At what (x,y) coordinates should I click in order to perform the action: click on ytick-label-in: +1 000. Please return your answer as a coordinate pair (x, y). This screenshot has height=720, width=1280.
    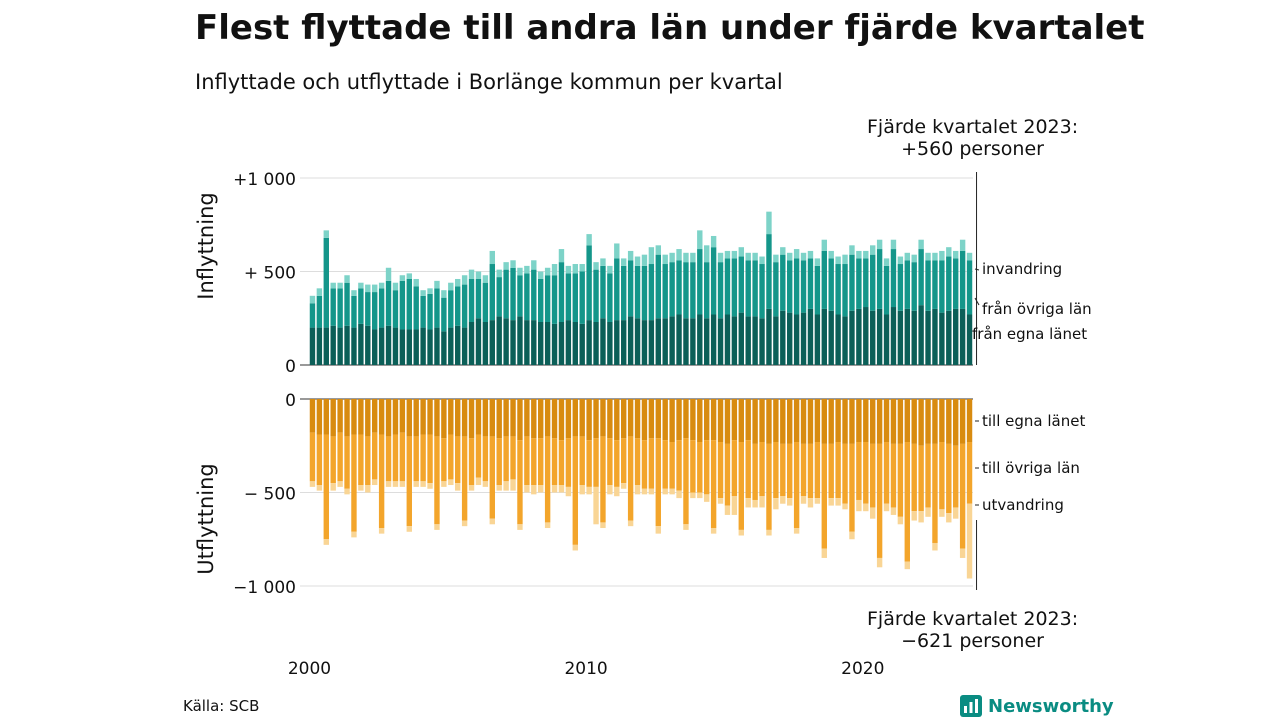
    Looking at the image, I should click on (264, 180).